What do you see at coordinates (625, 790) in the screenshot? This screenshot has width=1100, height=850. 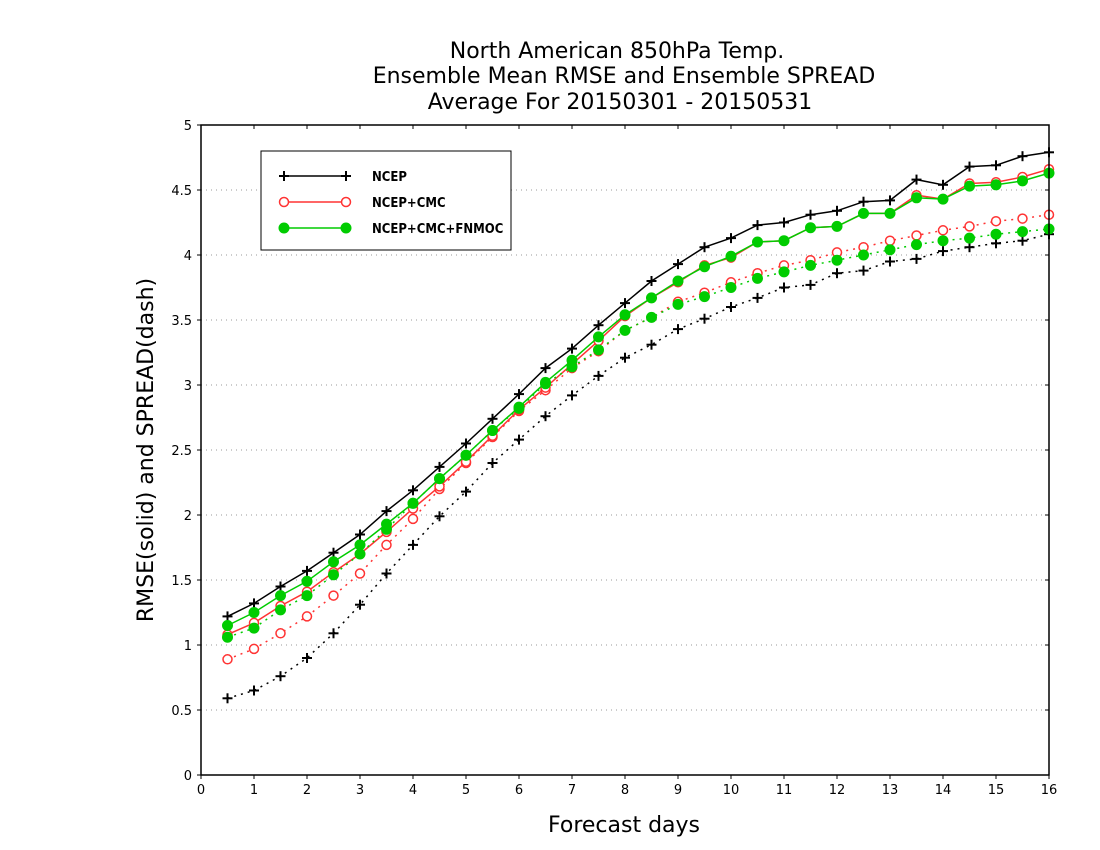 I see `x-tick-label-8: 8` at bounding box center [625, 790].